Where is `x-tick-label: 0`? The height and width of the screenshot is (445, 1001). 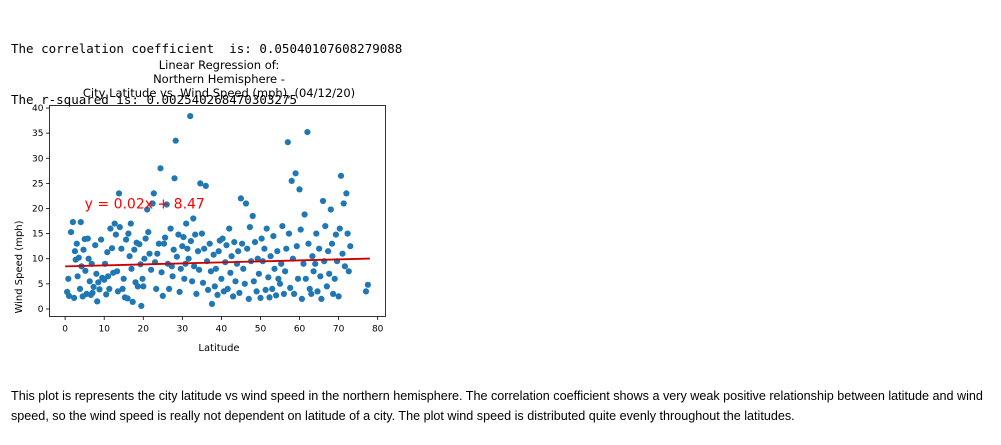
x-tick-label: 0 is located at coordinates (65, 330).